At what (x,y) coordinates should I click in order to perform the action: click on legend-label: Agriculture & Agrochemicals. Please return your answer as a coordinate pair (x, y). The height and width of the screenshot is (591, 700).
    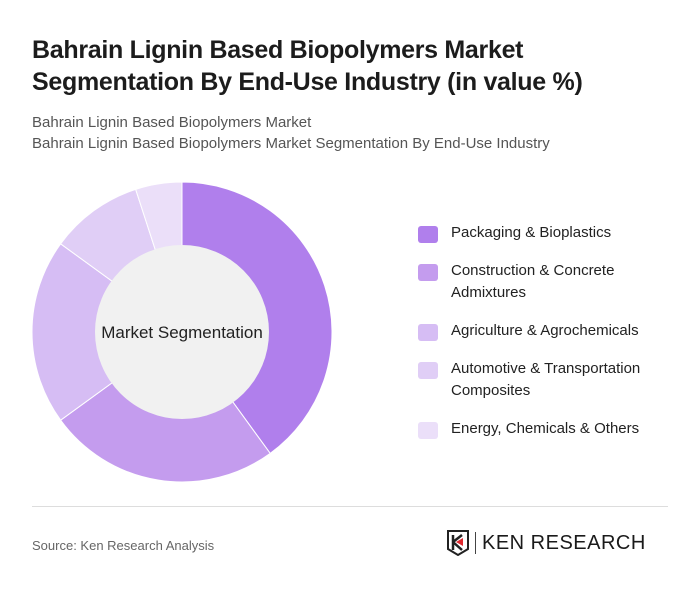
    Looking at the image, I should click on (545, 330).